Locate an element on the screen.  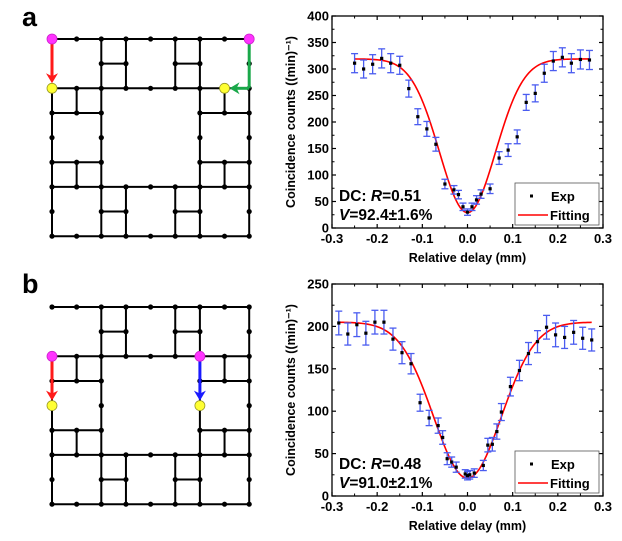
y-tick-label: 250 is located at coordinates (318, 95).